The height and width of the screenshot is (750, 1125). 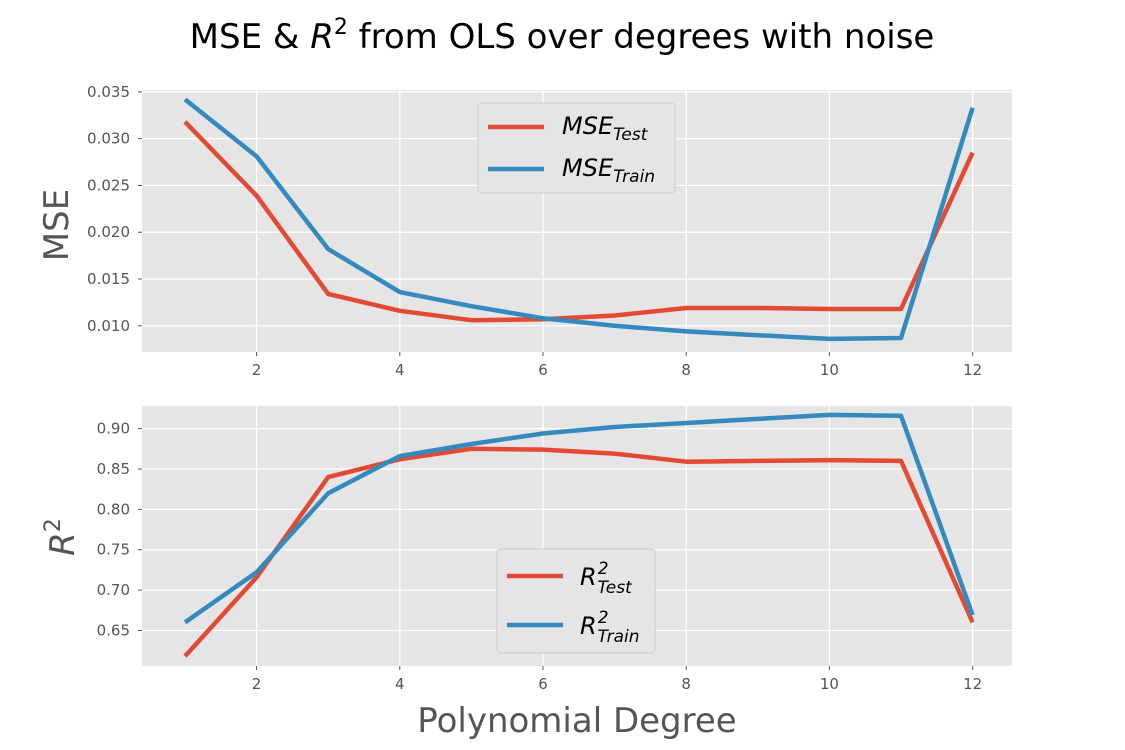 I want to click on r2-x-tick-label: 8, so click(x=686, y=684).